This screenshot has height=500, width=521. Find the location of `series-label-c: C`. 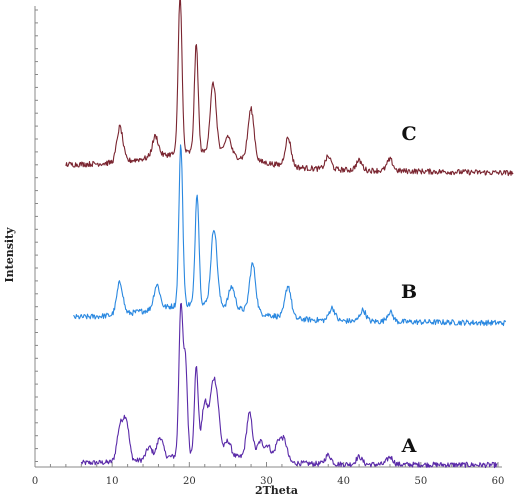

series-label-c: C is located at coordinates (408, 134).